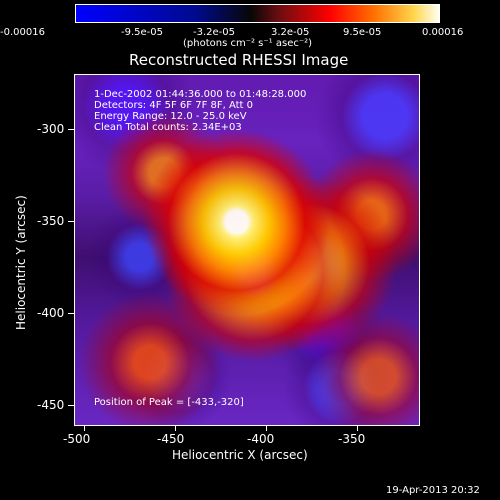  What do you see at coordinates (142, 32) in the screenshot?
I see `colorbar-label-2: -9.5e-05` at bounding box center [142, 32].